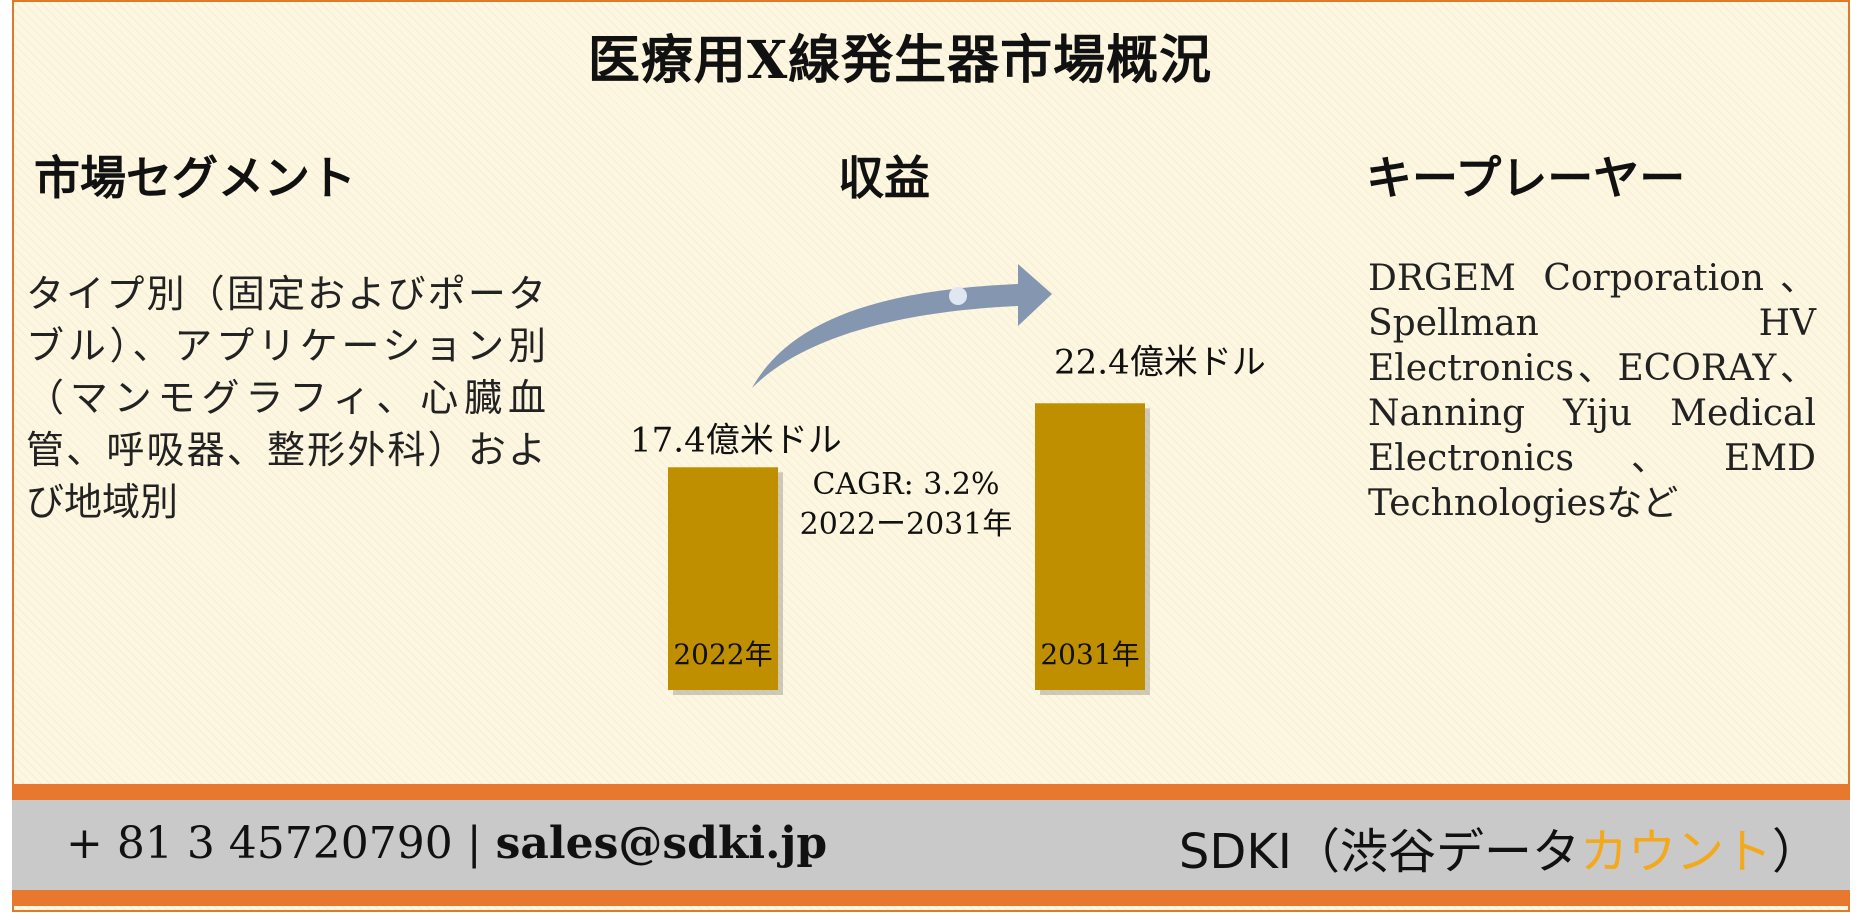 The width and height of the screenshot is (1864, 920). What do you see at coordinates (906, 524) in the screenshot?
I see `cagr-period: 2022ー2031年` at bounding box center [906, 524].